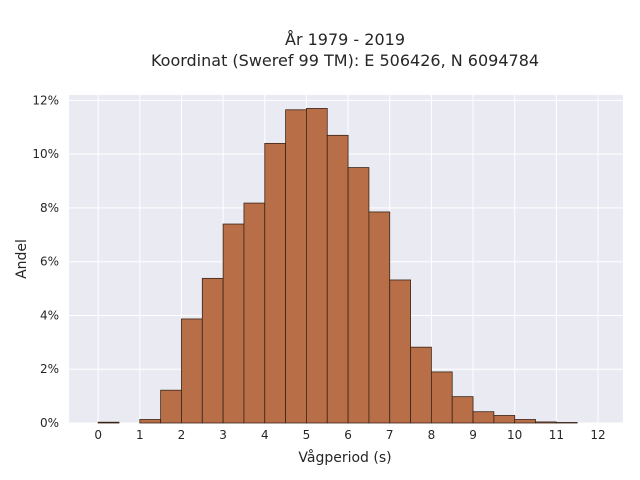  What do you see at coordinates (49, 262) in the screenshot?
I see `y-tick-label-3: 6%` at bounding box center [49, 262].